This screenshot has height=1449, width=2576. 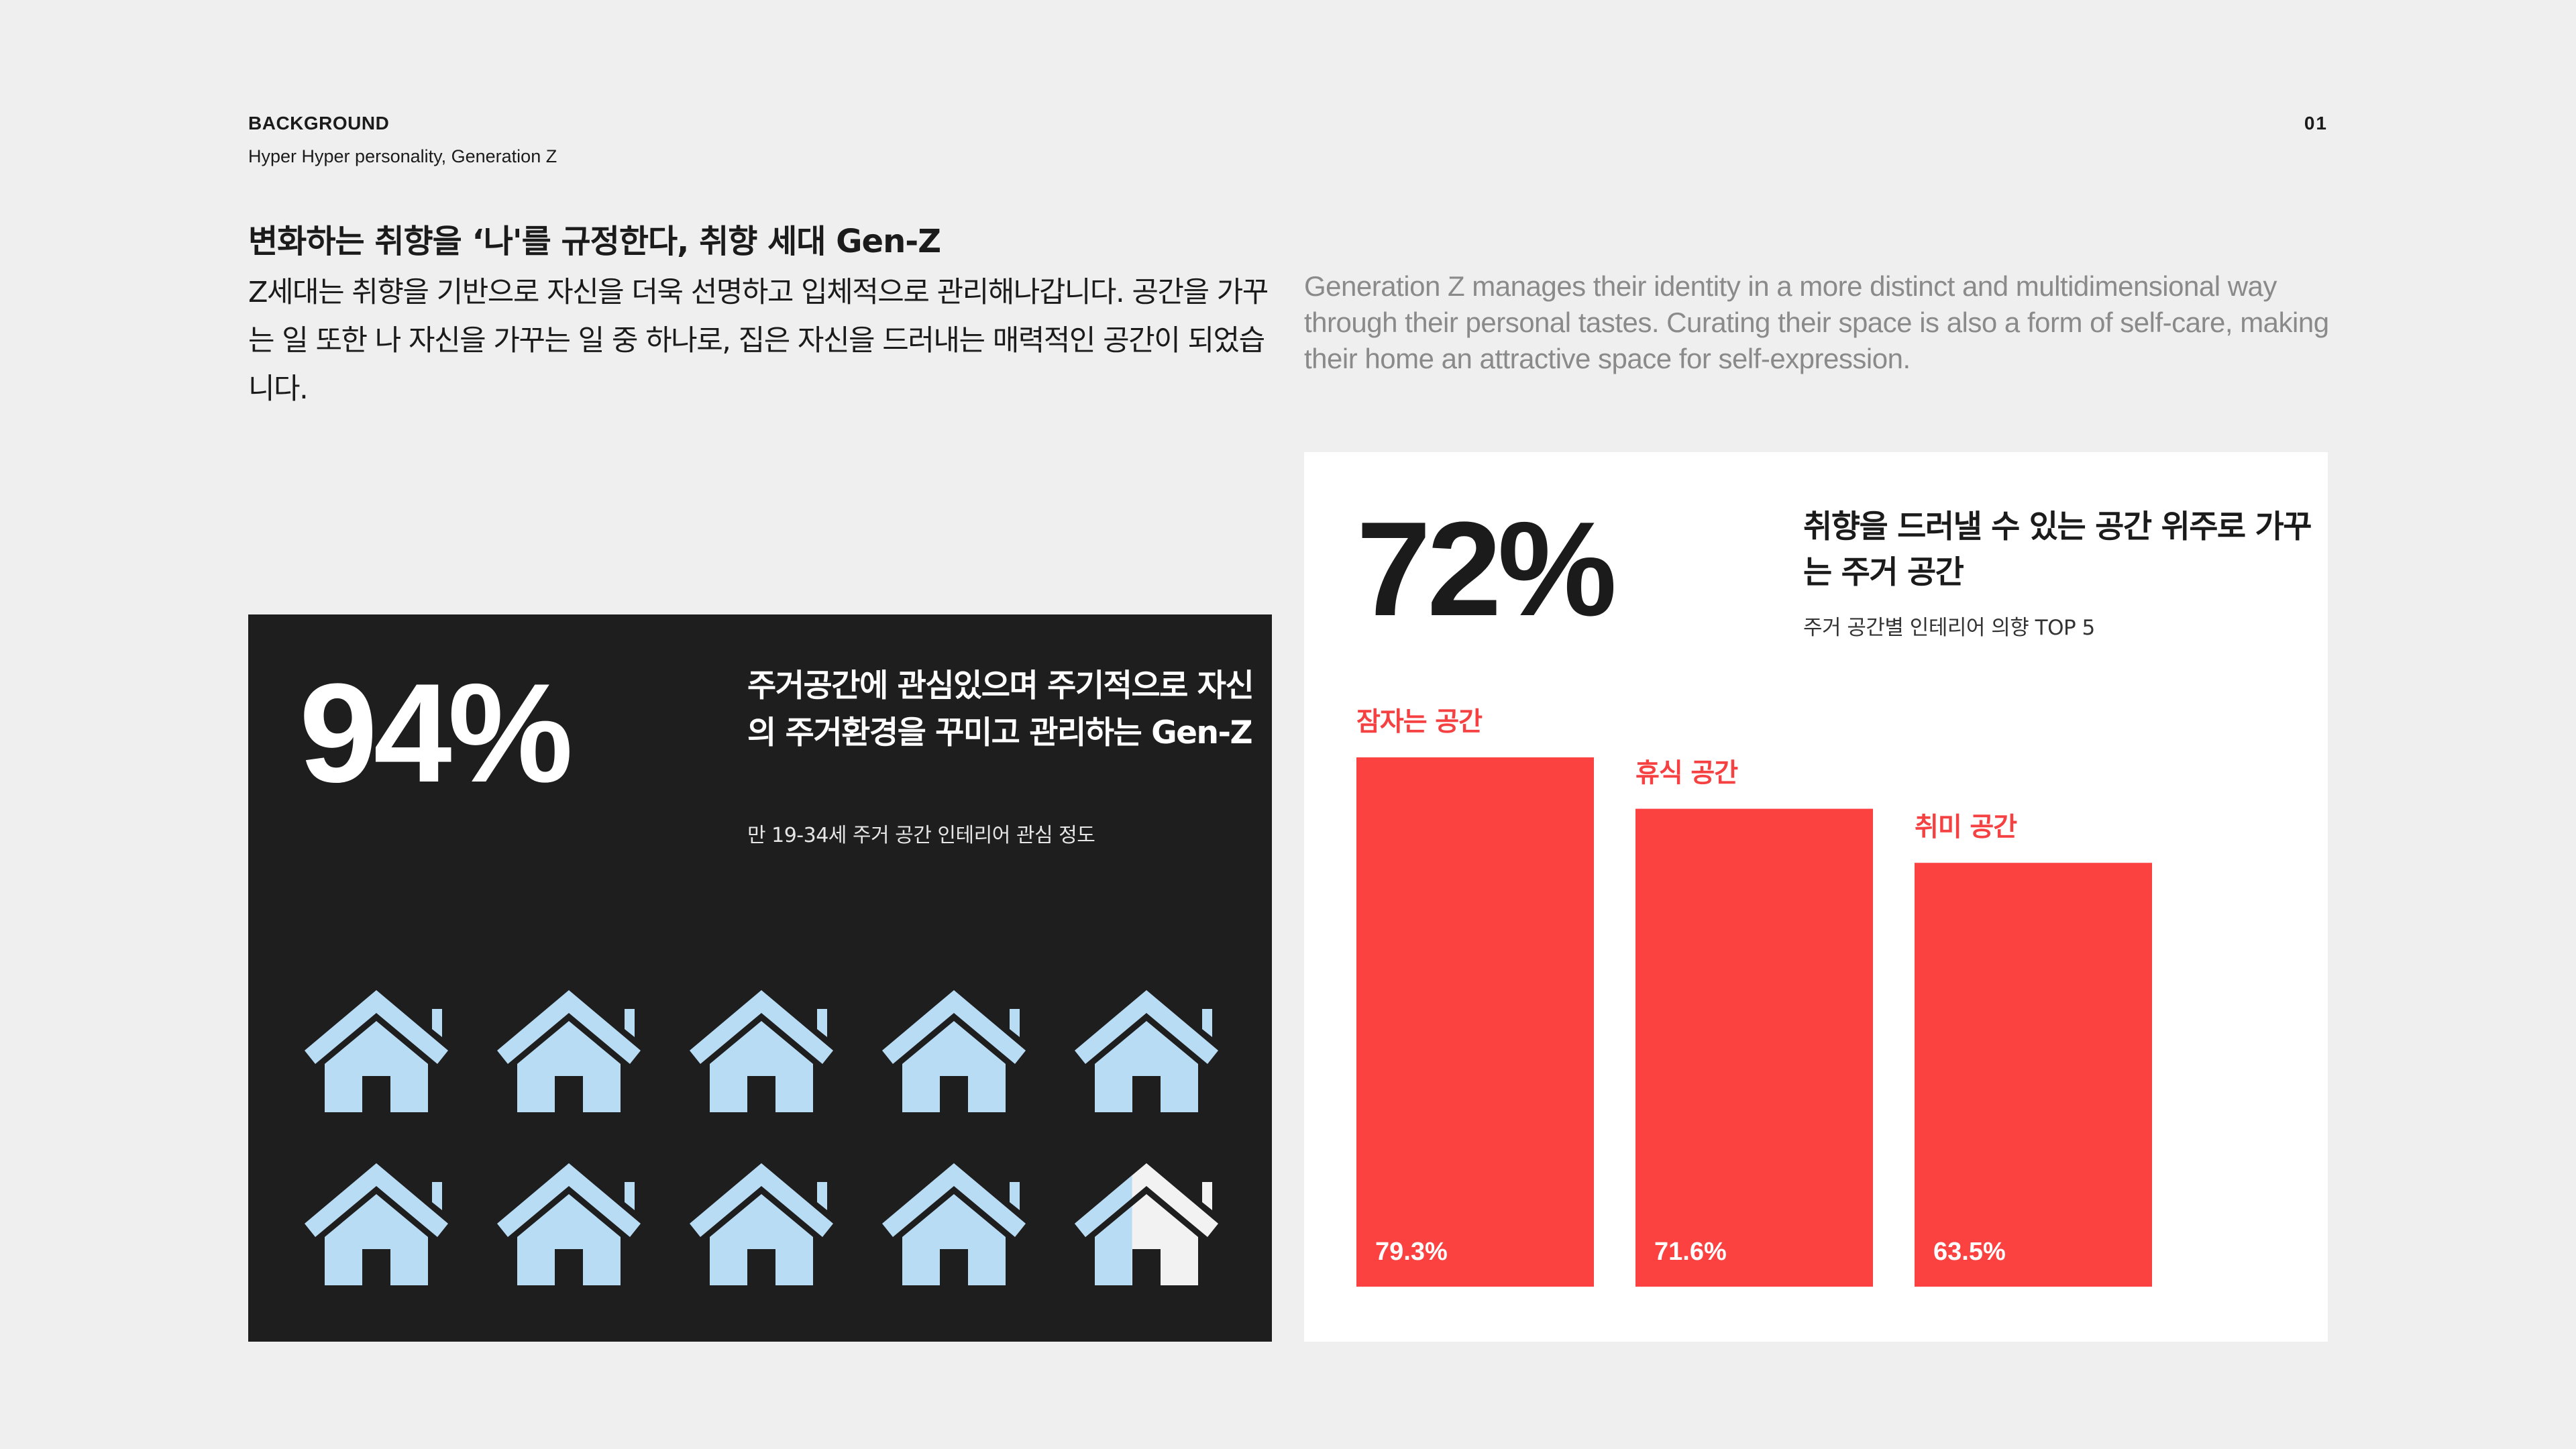 I want to click on bar-value-label: 71.6%, so click(x=1690, y=1252).